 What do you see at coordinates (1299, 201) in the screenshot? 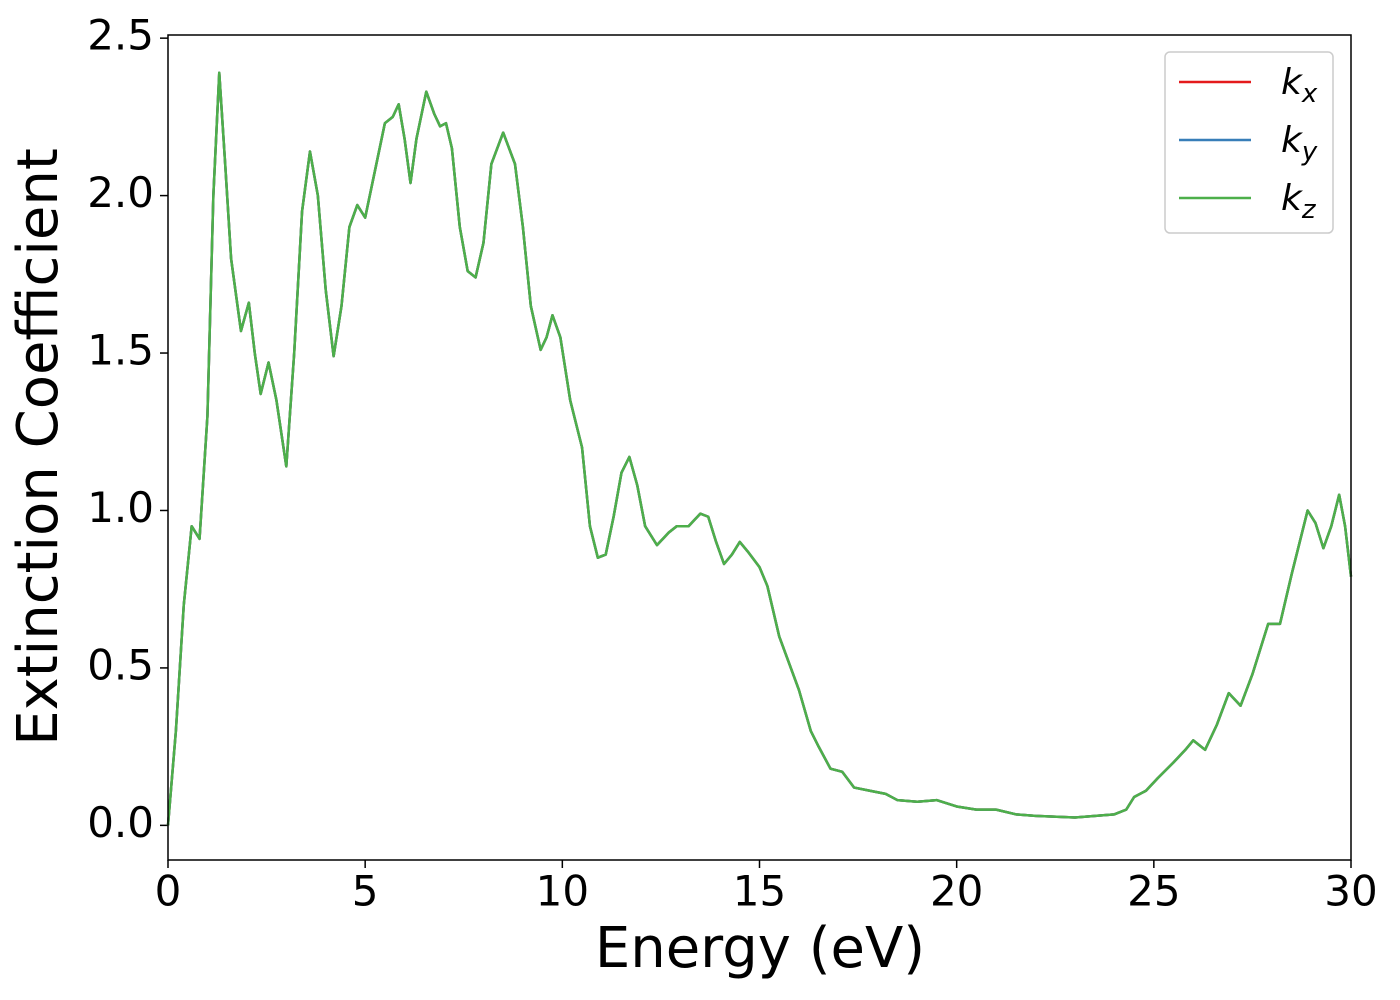
I see `legend-label: kz` at bounding box center [1299, 201].